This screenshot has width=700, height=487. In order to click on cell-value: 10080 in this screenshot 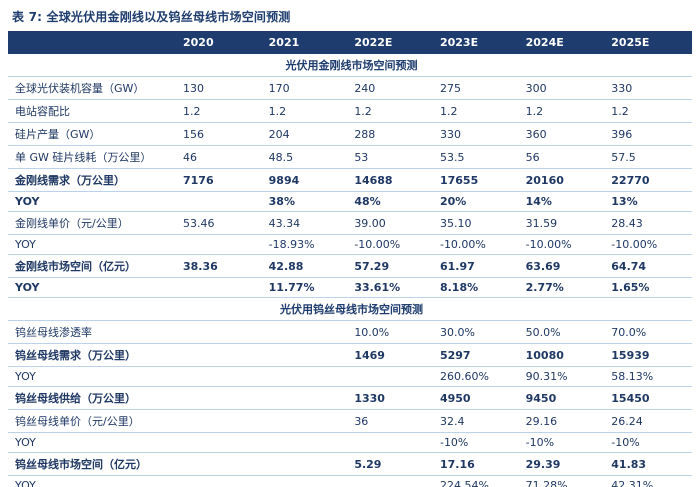, I will do `click(563, 355)`.